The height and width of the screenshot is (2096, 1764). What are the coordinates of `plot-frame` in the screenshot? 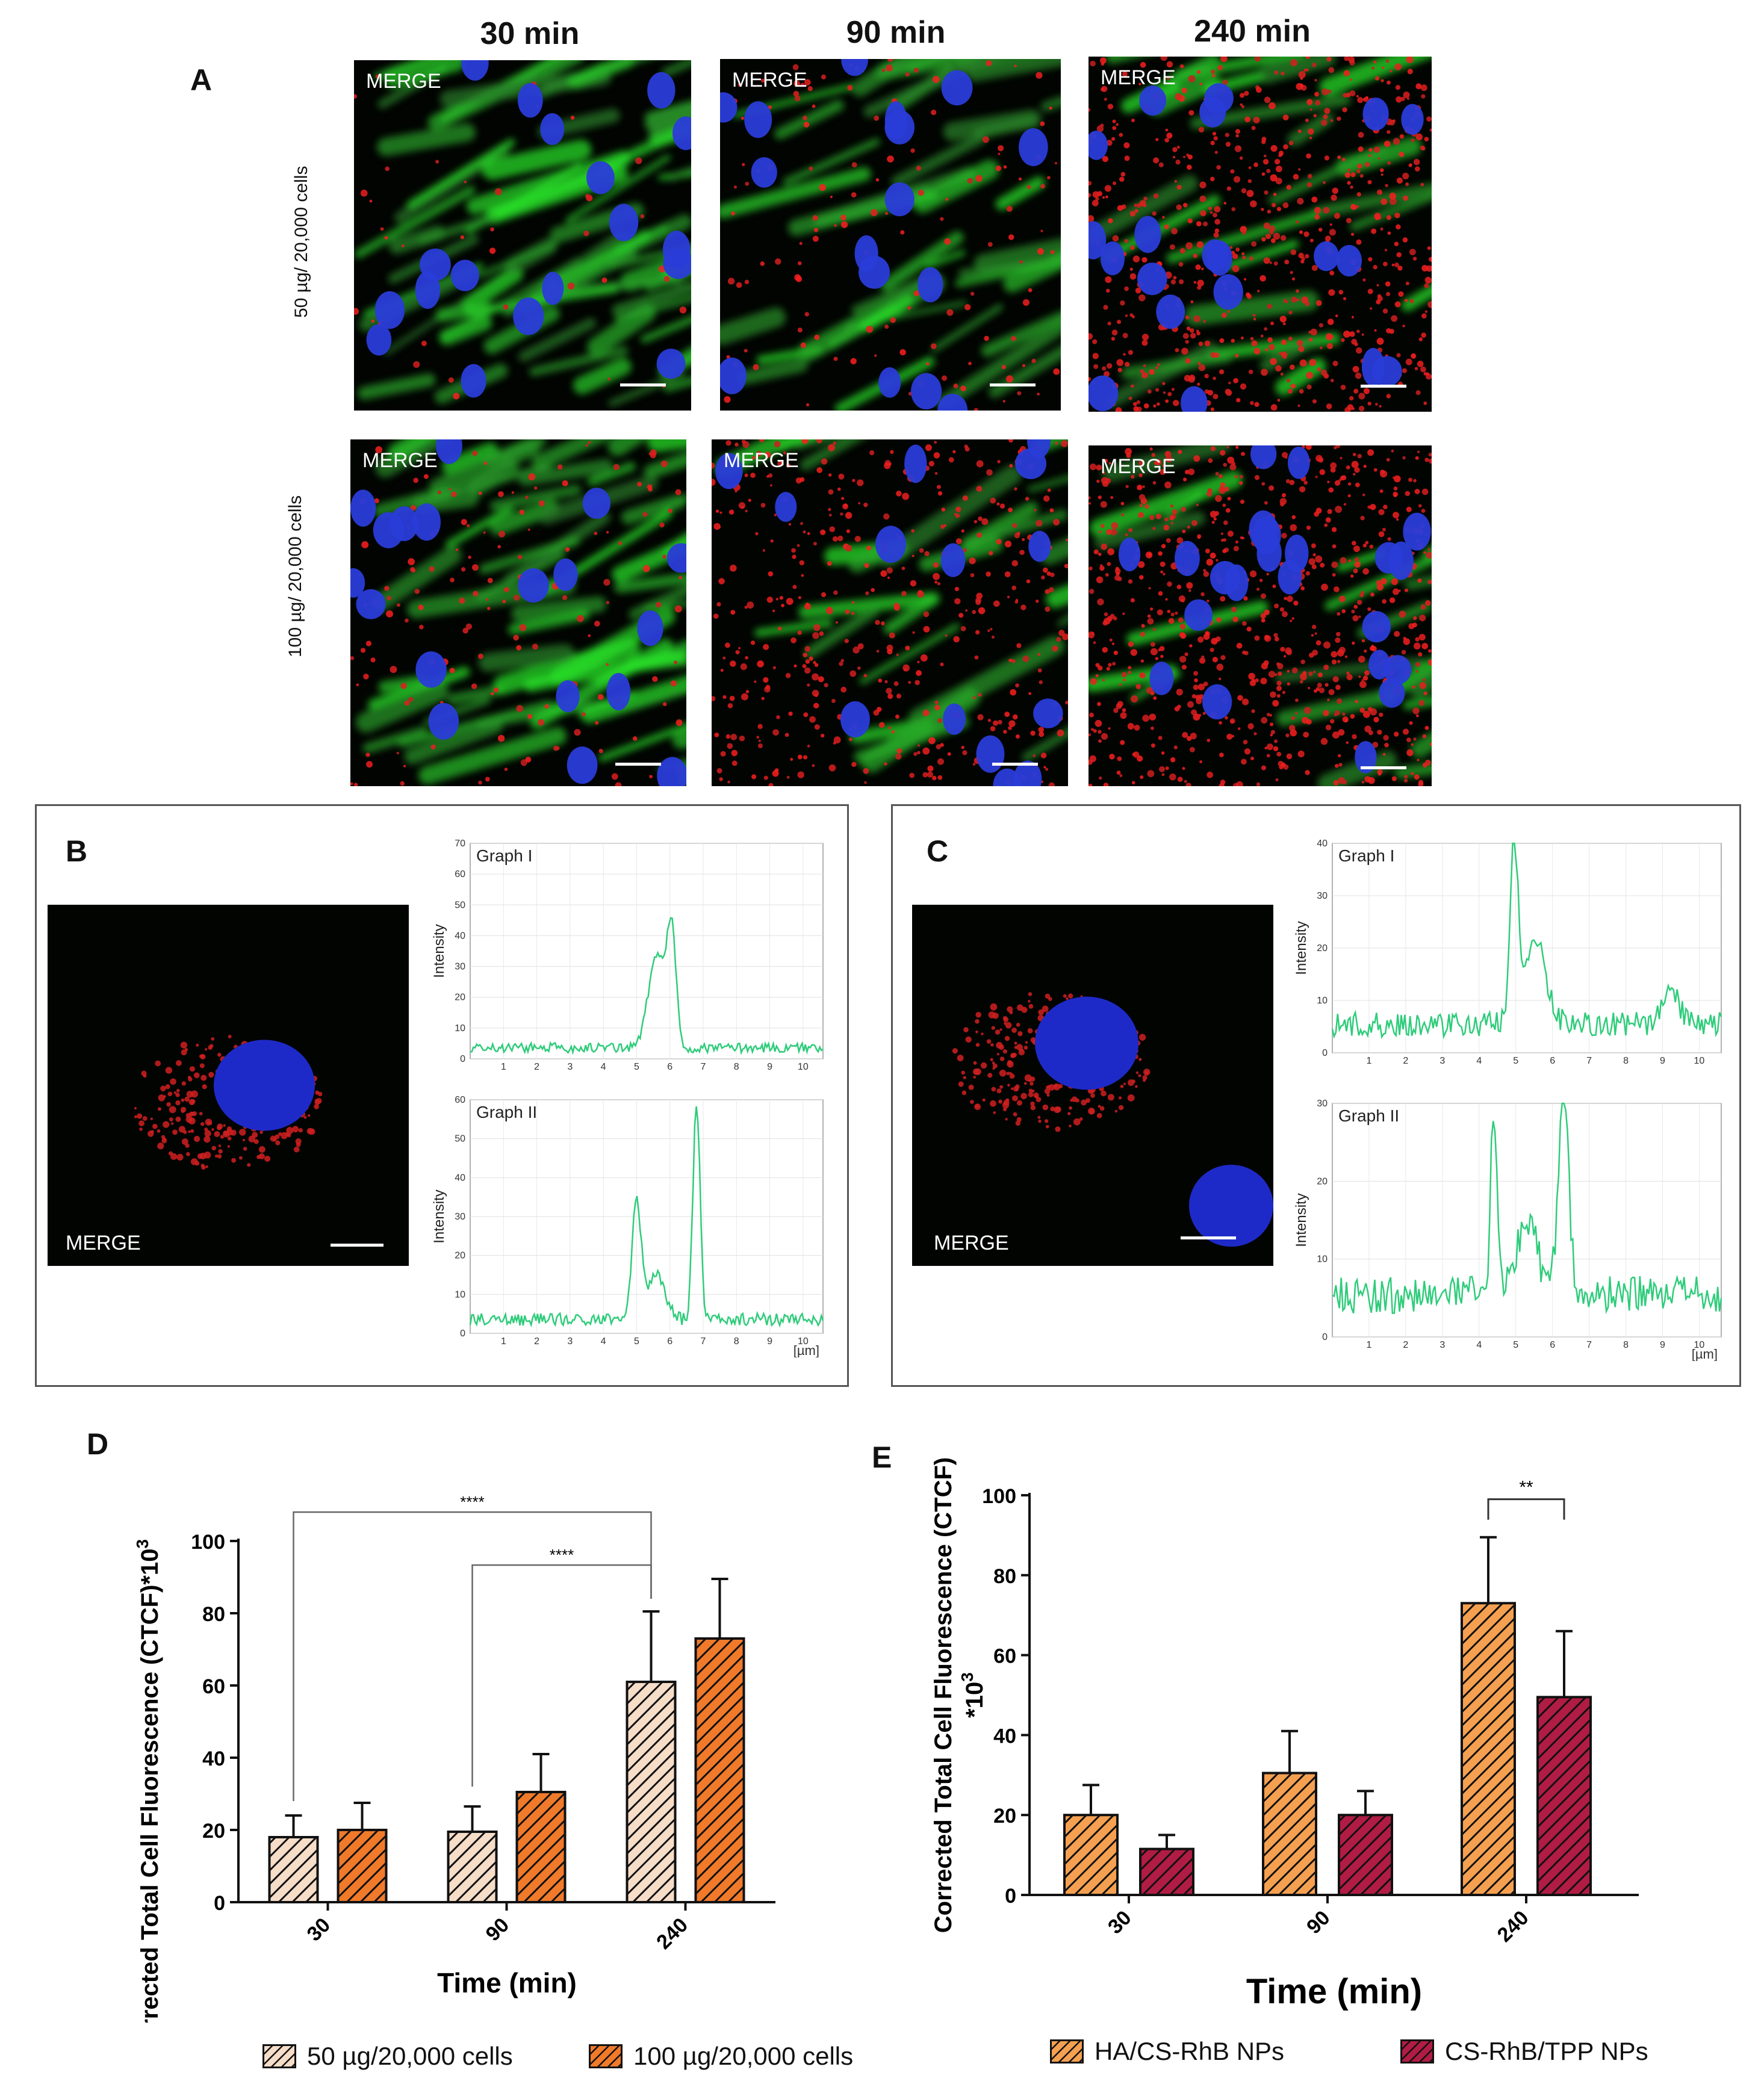 It's located at (647, 951).